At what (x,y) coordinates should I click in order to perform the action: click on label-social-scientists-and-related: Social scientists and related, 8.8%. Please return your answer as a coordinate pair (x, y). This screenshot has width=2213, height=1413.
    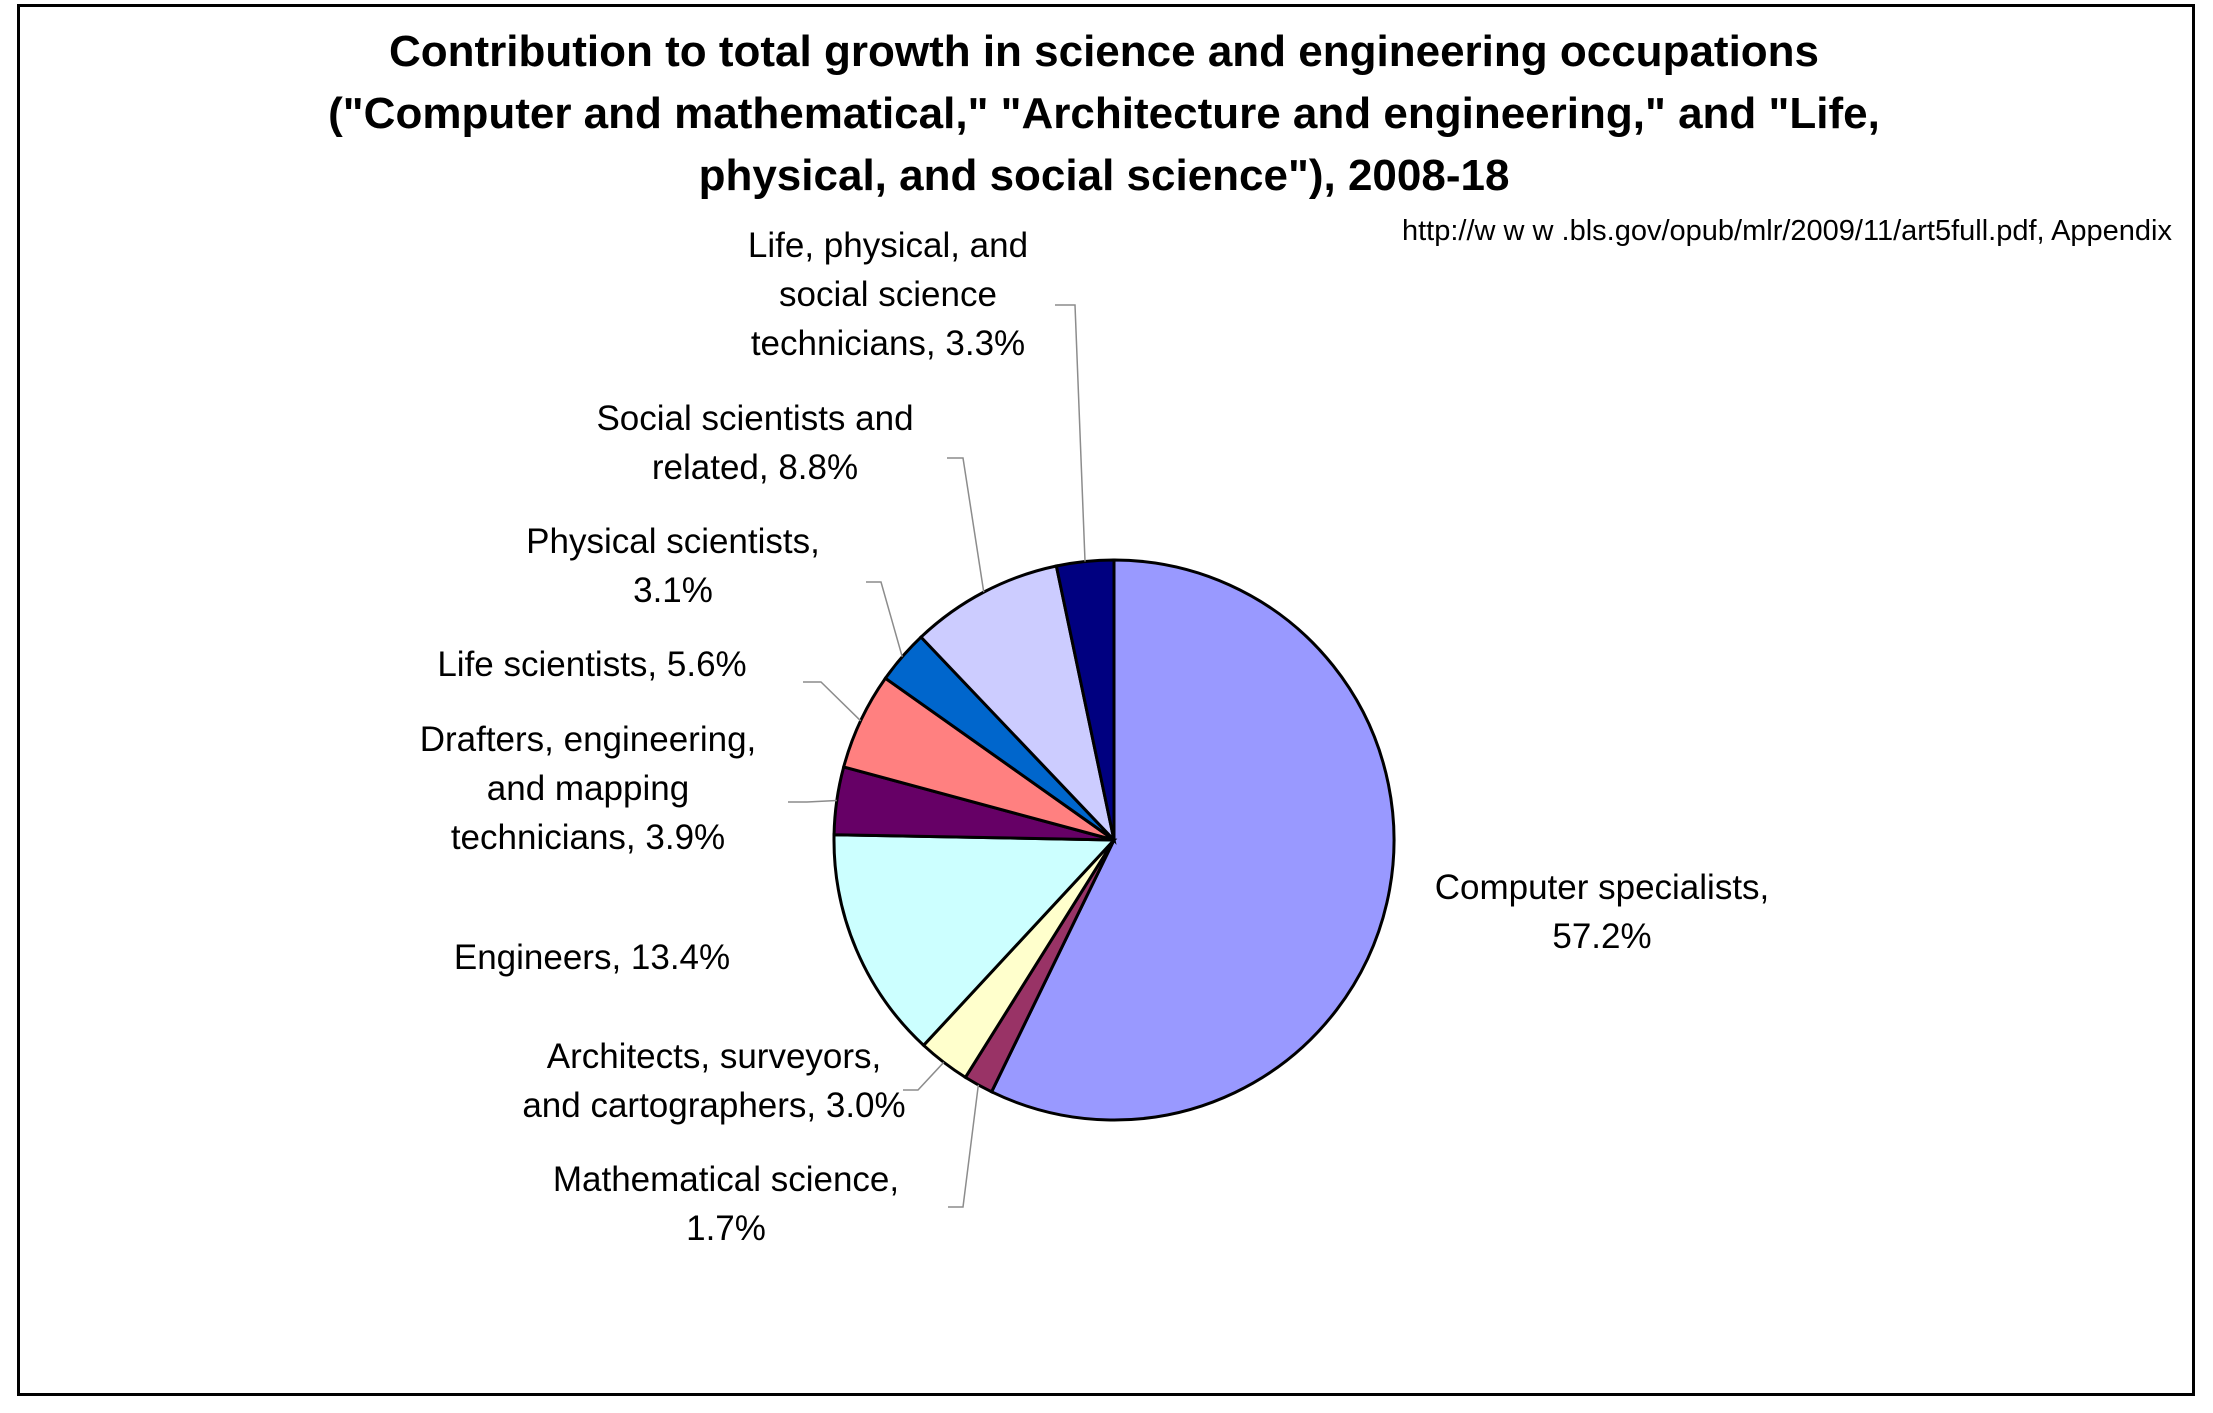
    Looking at the image, I should click on (754, 443).